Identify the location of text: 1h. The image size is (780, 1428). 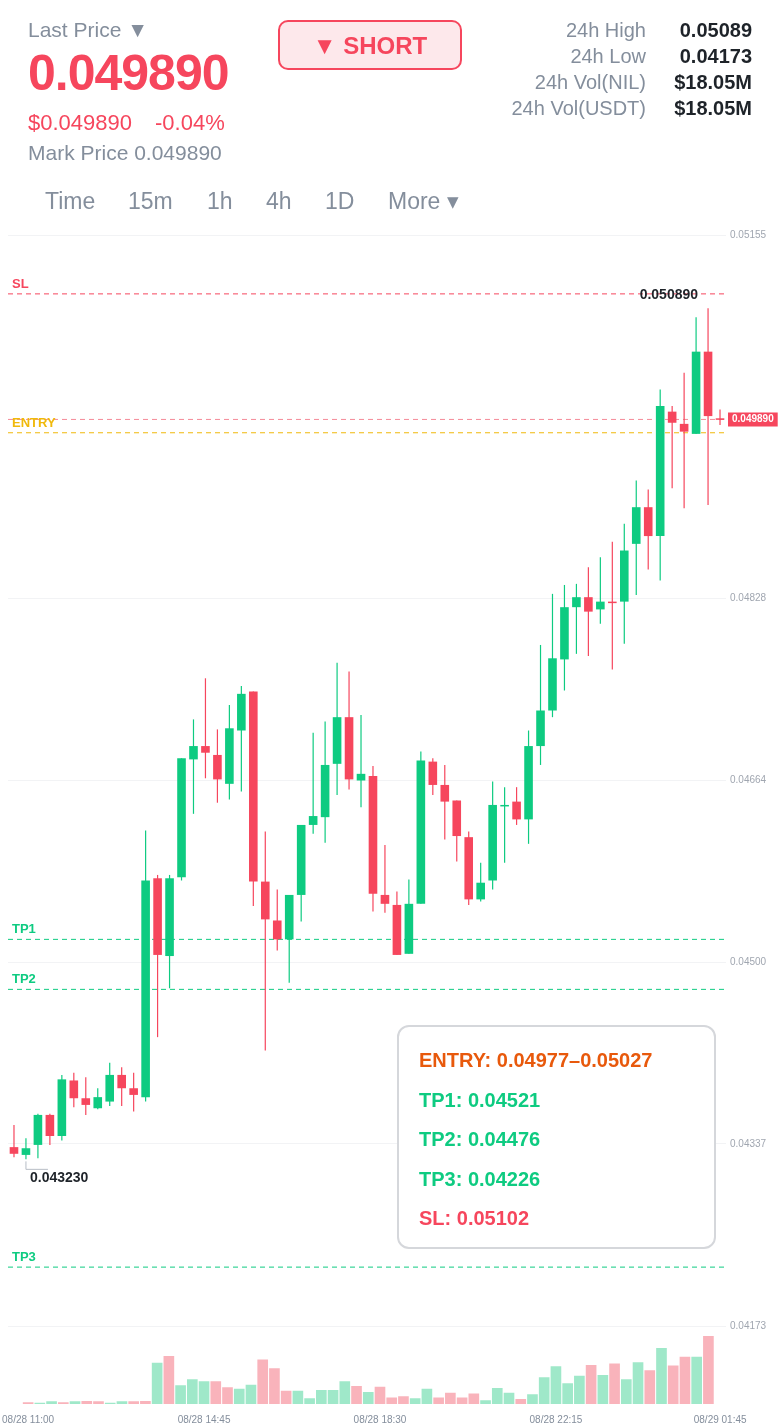
(220, 201).